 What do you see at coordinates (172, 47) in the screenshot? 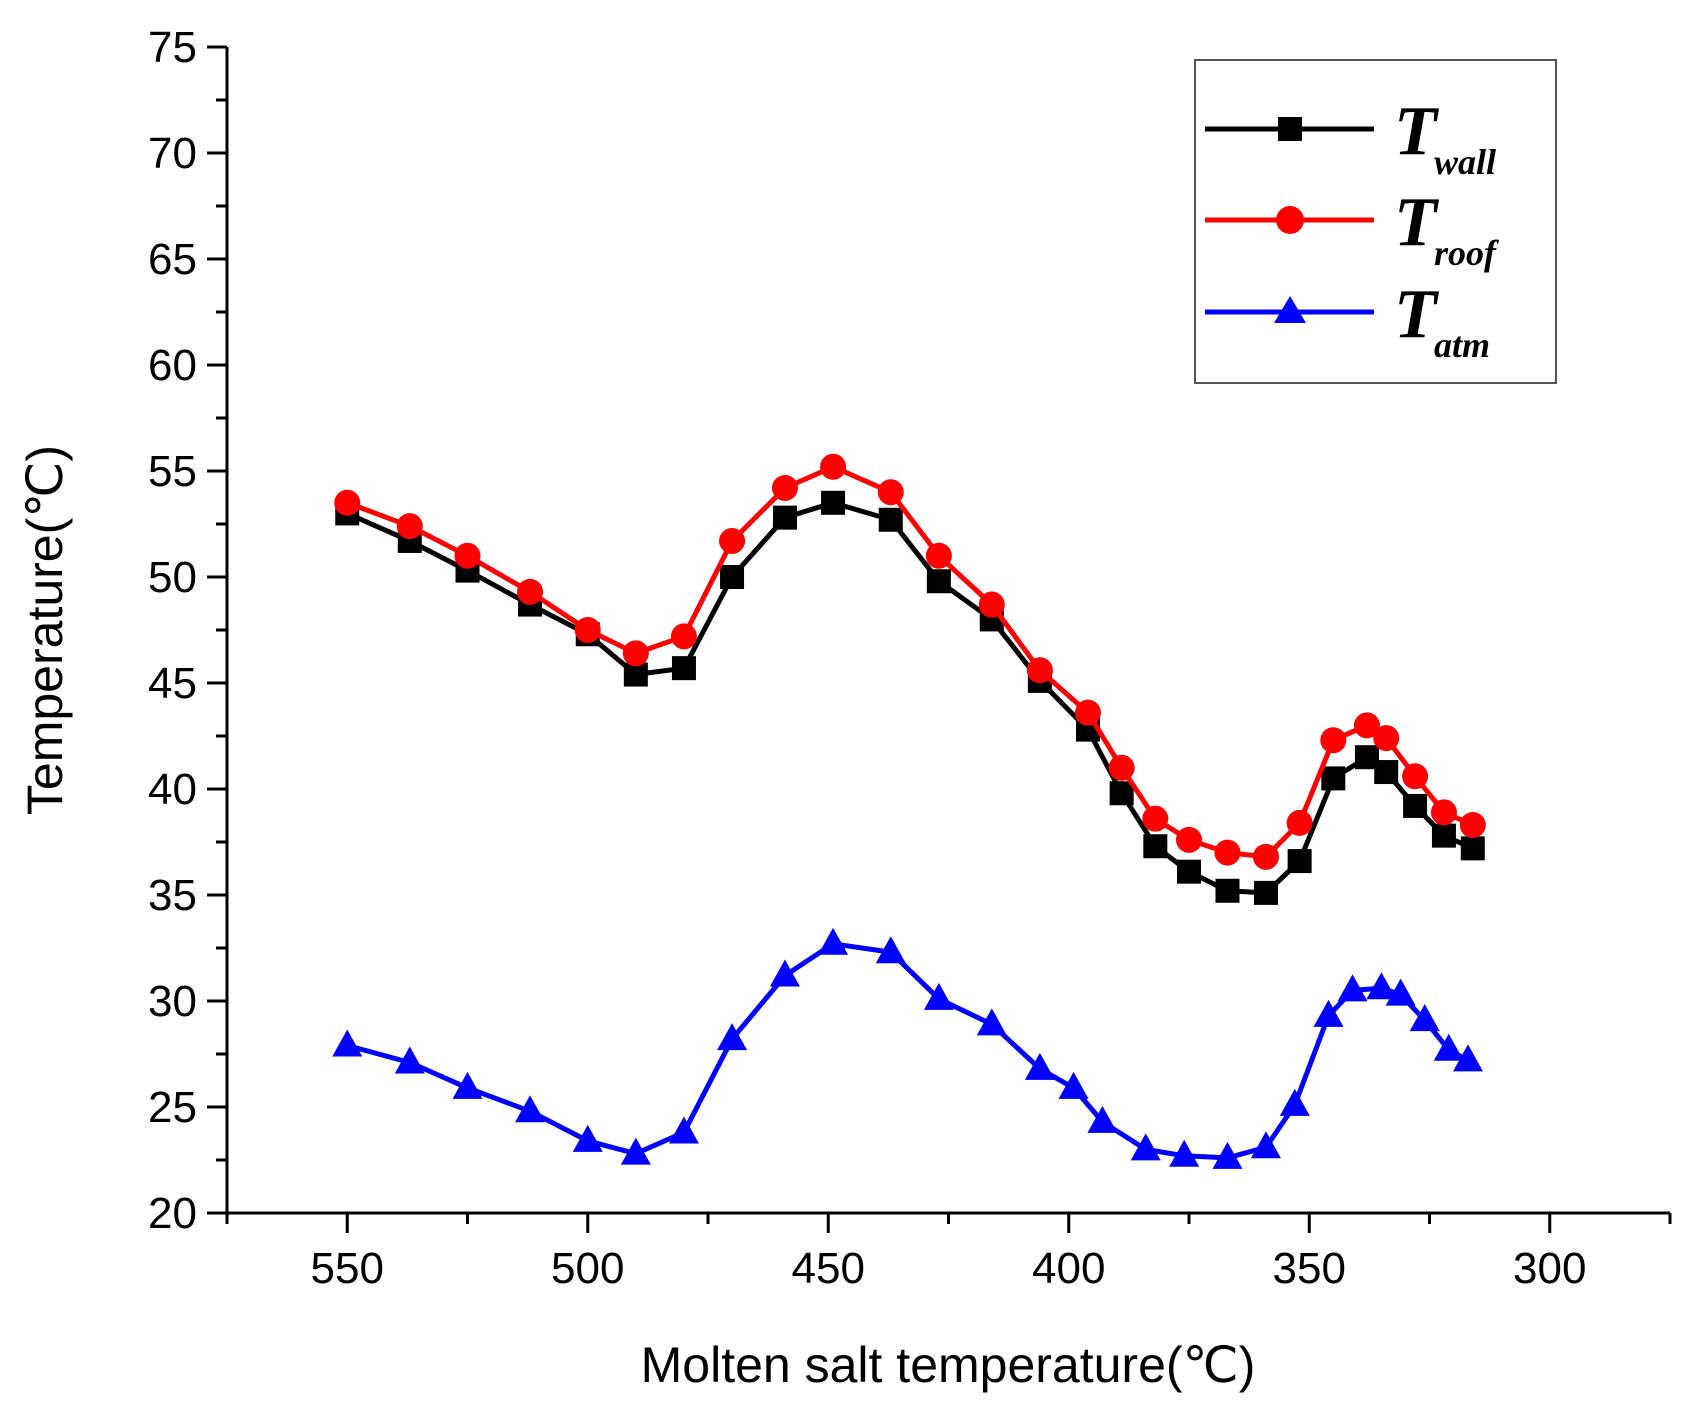
I see `y-tick-label-75: 75` at bounding box center [172, 47].